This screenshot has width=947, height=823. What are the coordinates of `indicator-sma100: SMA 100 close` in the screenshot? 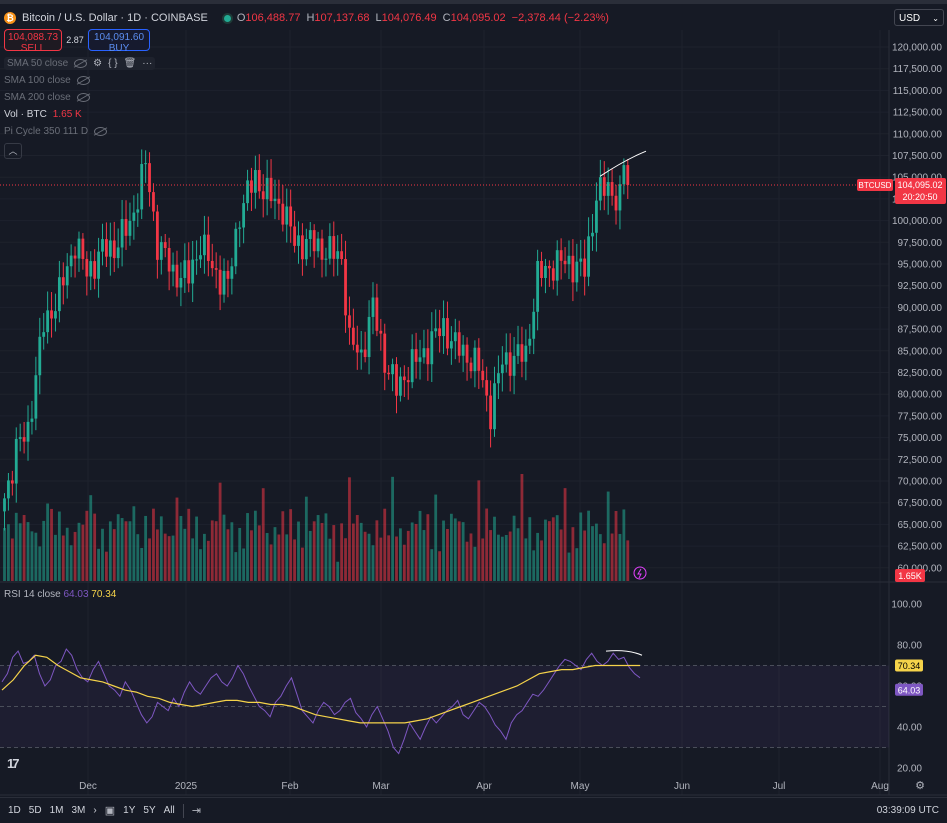 It's located at (47, 80).